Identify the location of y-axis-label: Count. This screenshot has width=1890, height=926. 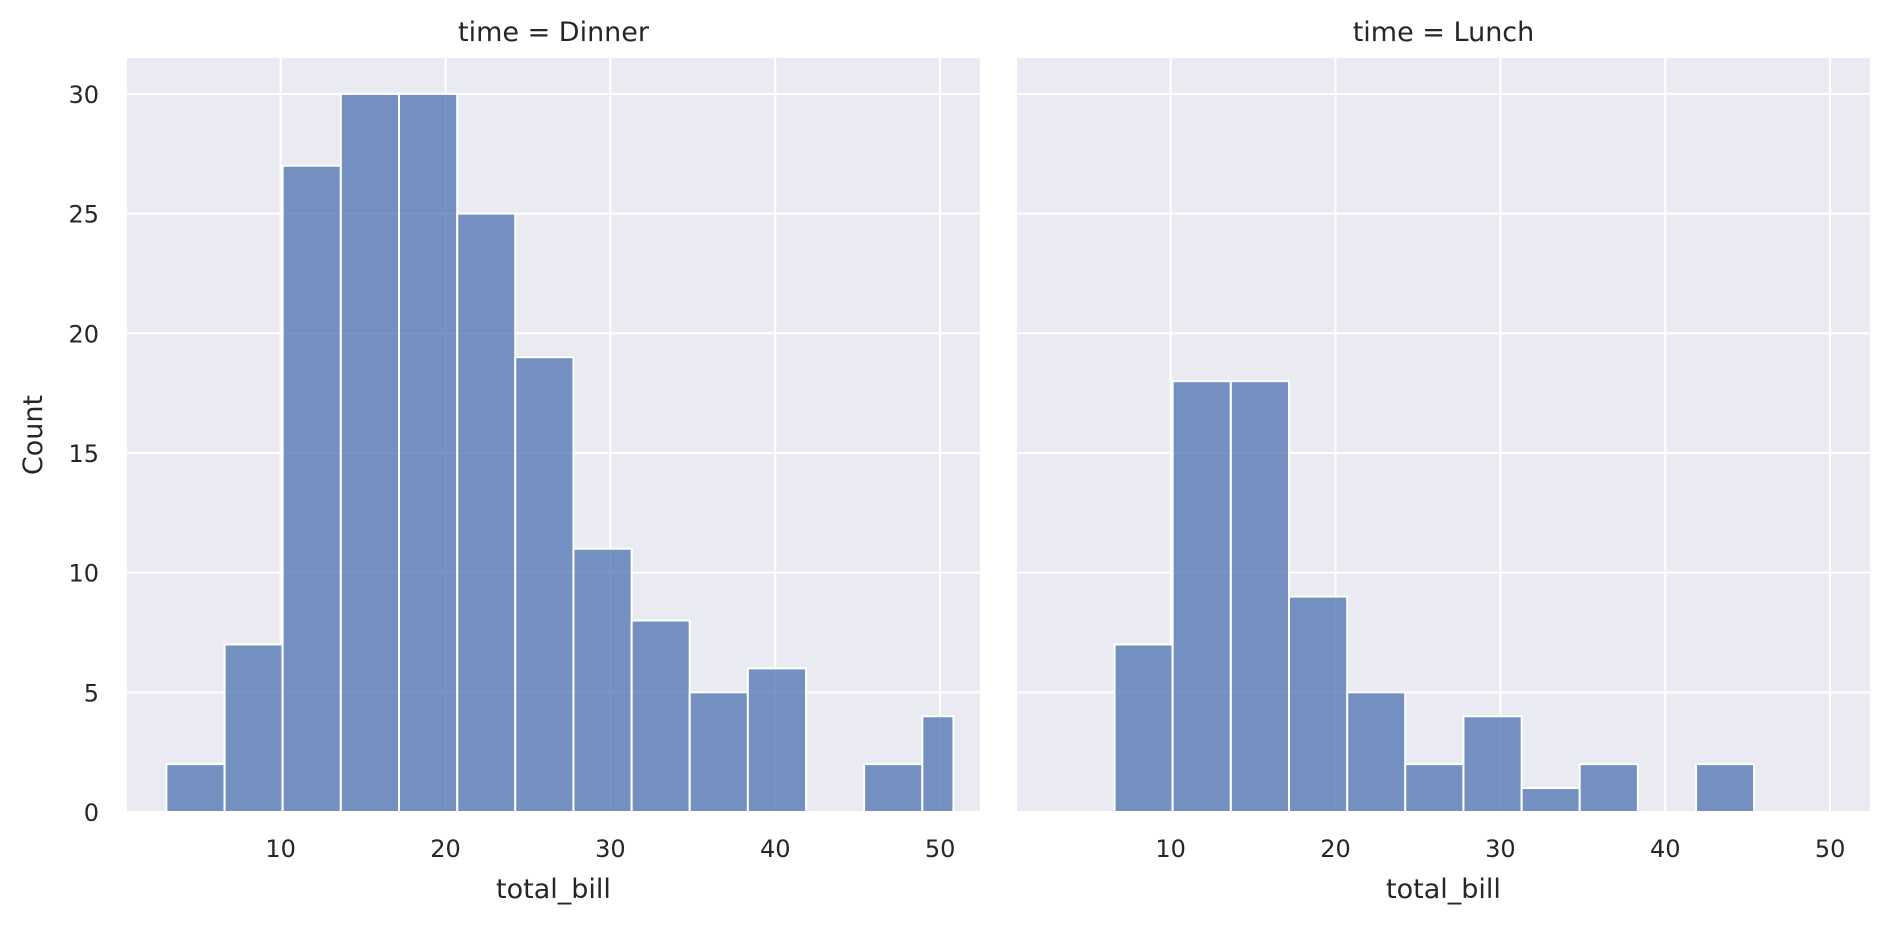
(33, 435).